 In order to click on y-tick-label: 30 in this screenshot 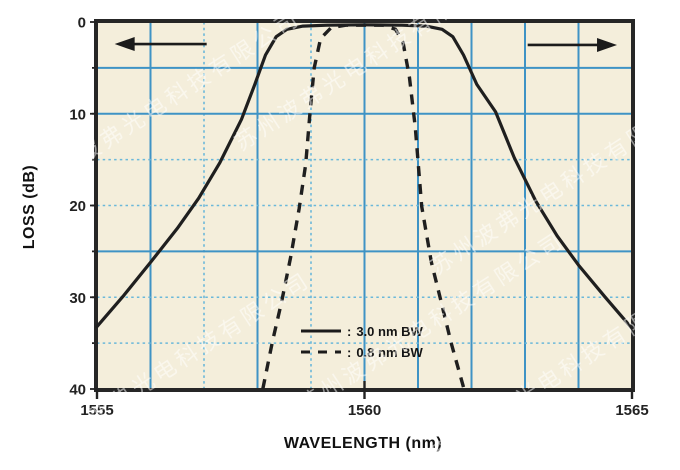, I will do `click(77, 298)`.